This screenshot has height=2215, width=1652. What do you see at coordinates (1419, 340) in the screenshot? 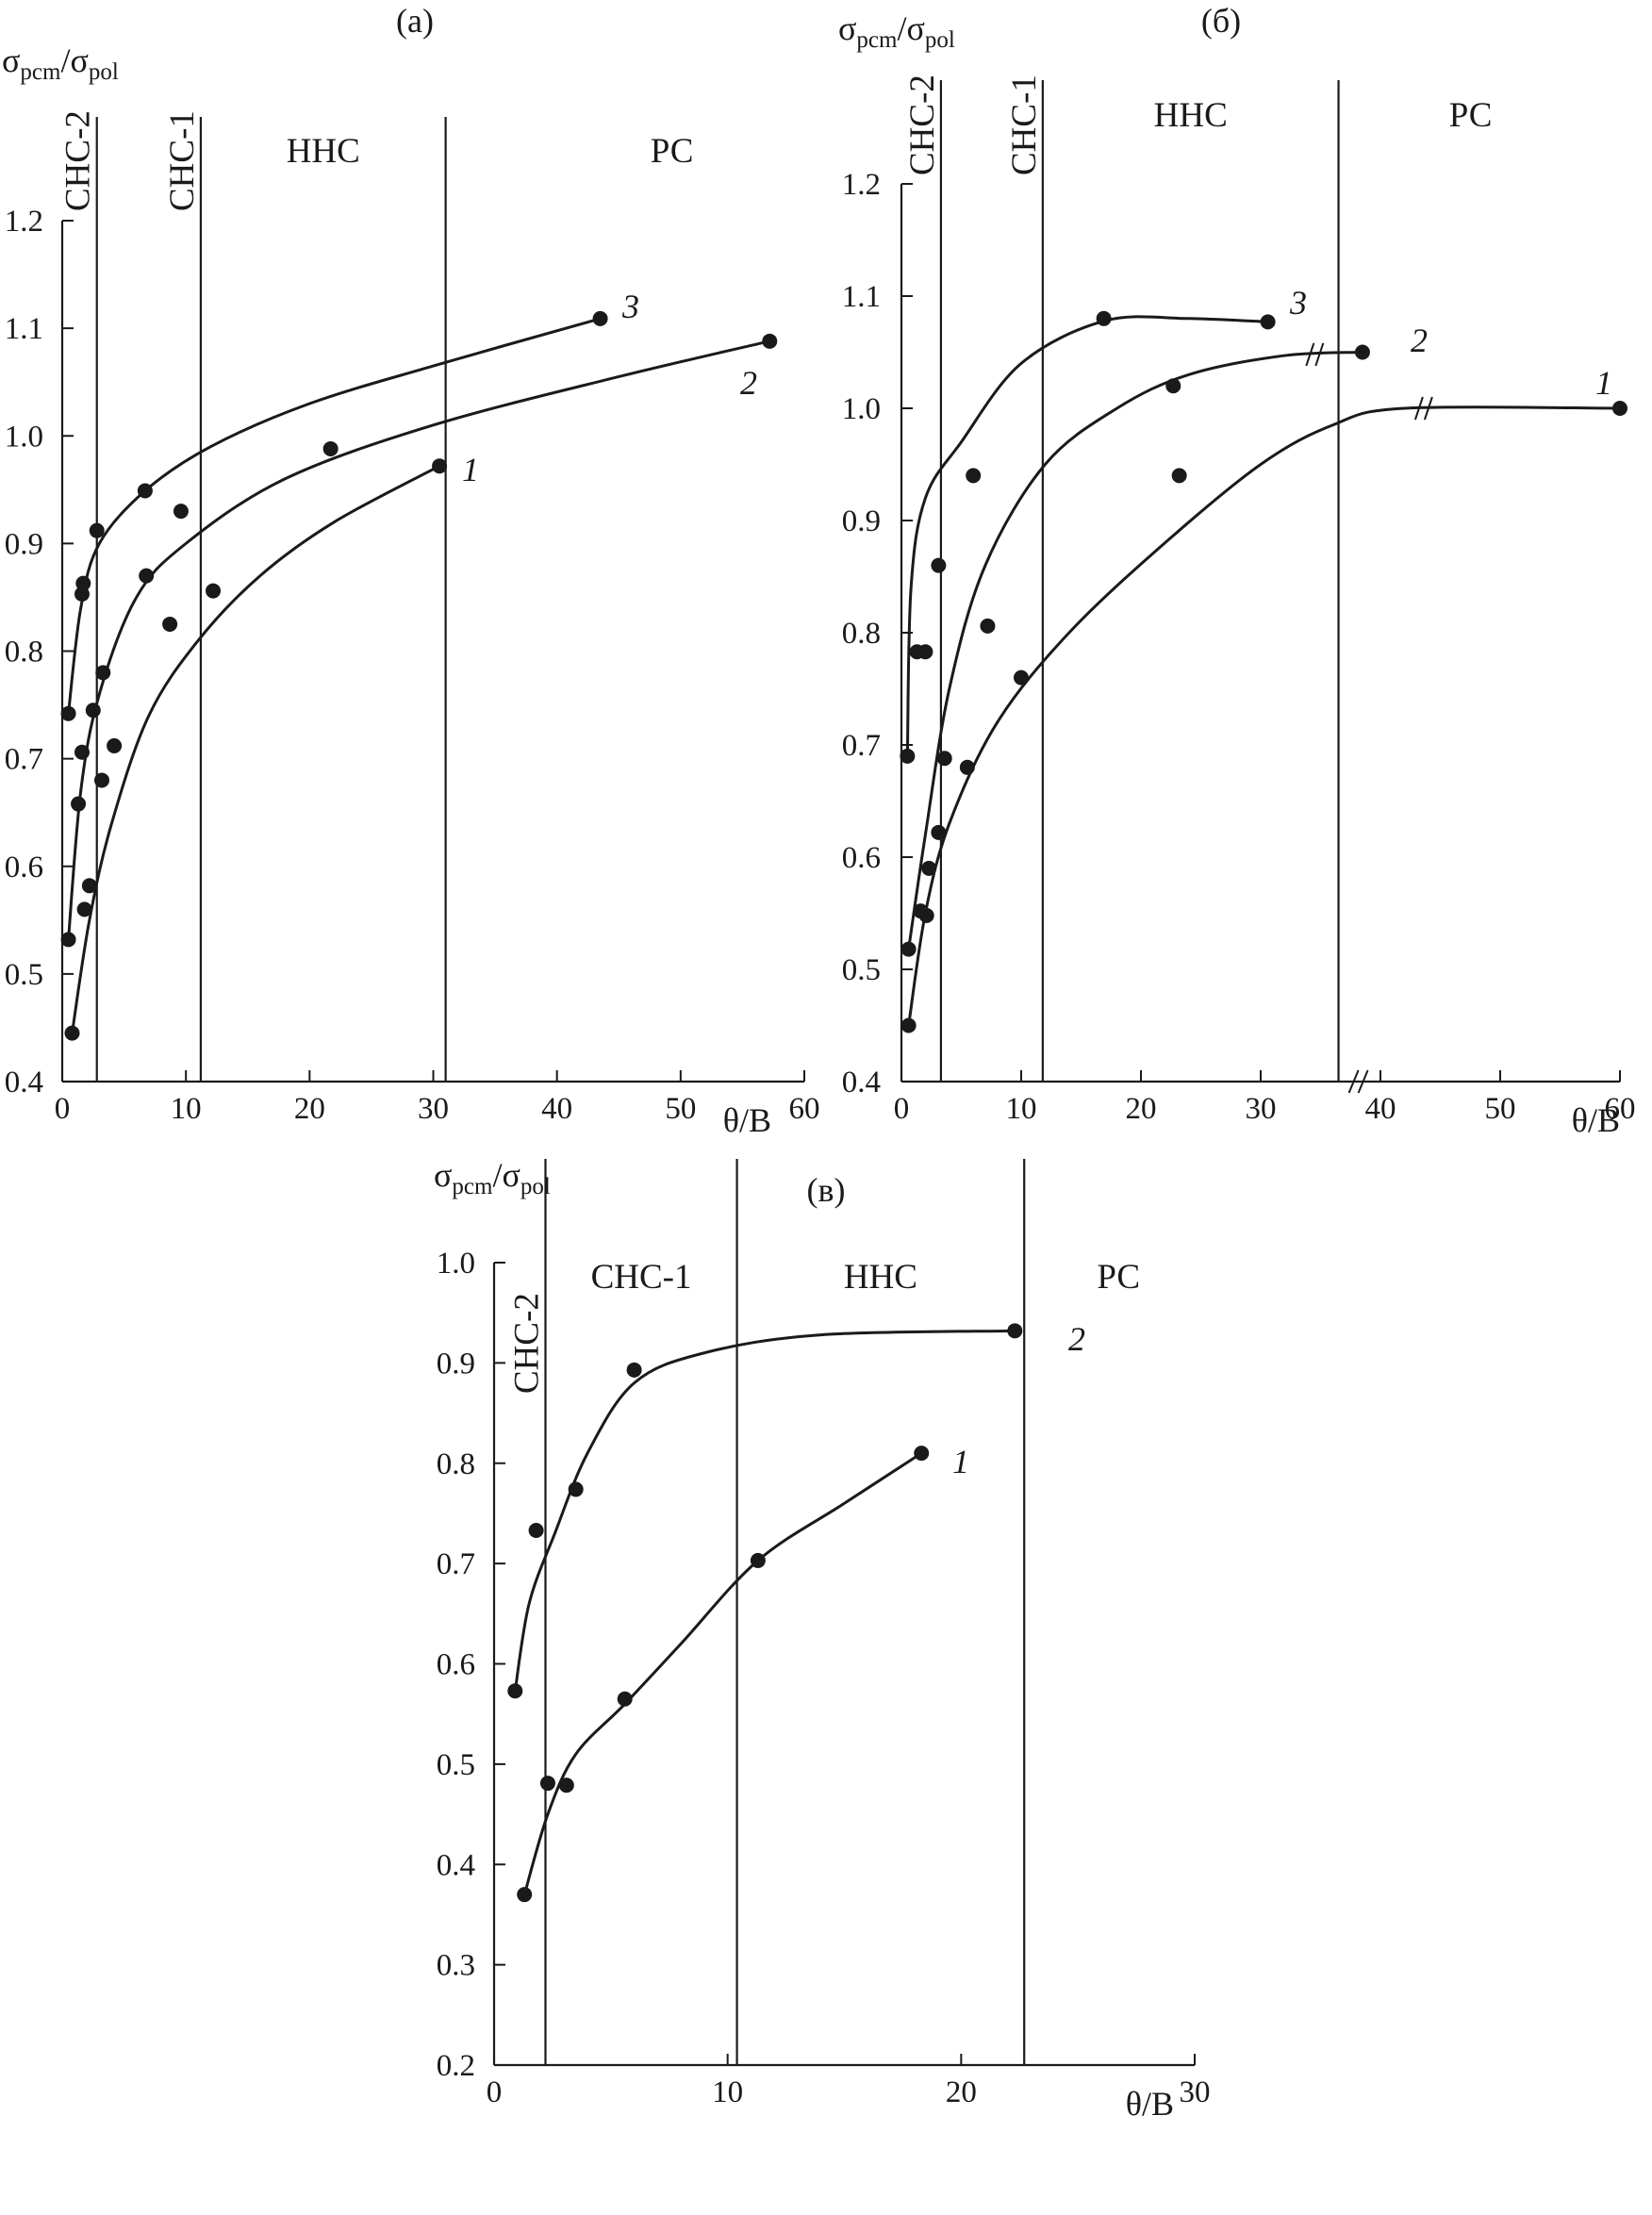
I see `series-label-2: 2` at bounding box center [1419, 340].